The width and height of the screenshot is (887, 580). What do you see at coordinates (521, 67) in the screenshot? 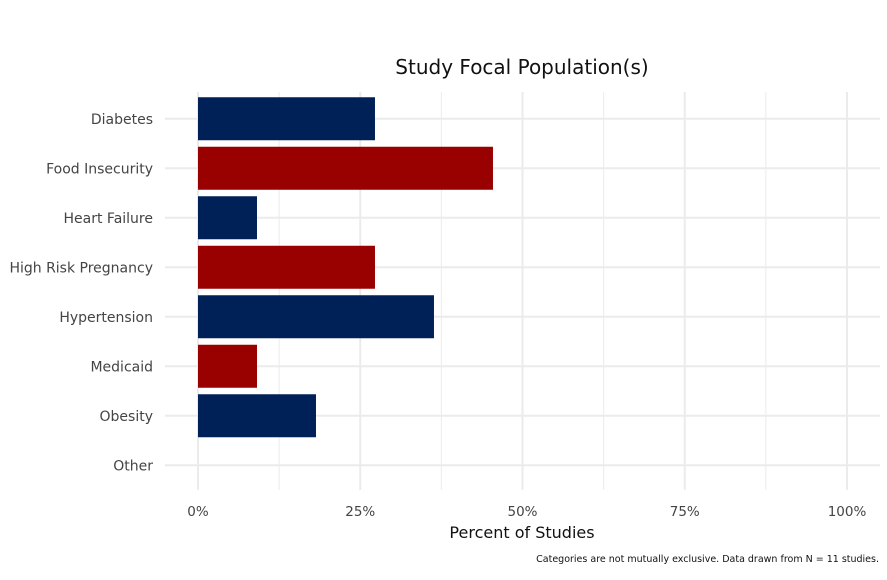
I see `chart-title: Study Focal Population(s)` at bounding box center [521, 67].